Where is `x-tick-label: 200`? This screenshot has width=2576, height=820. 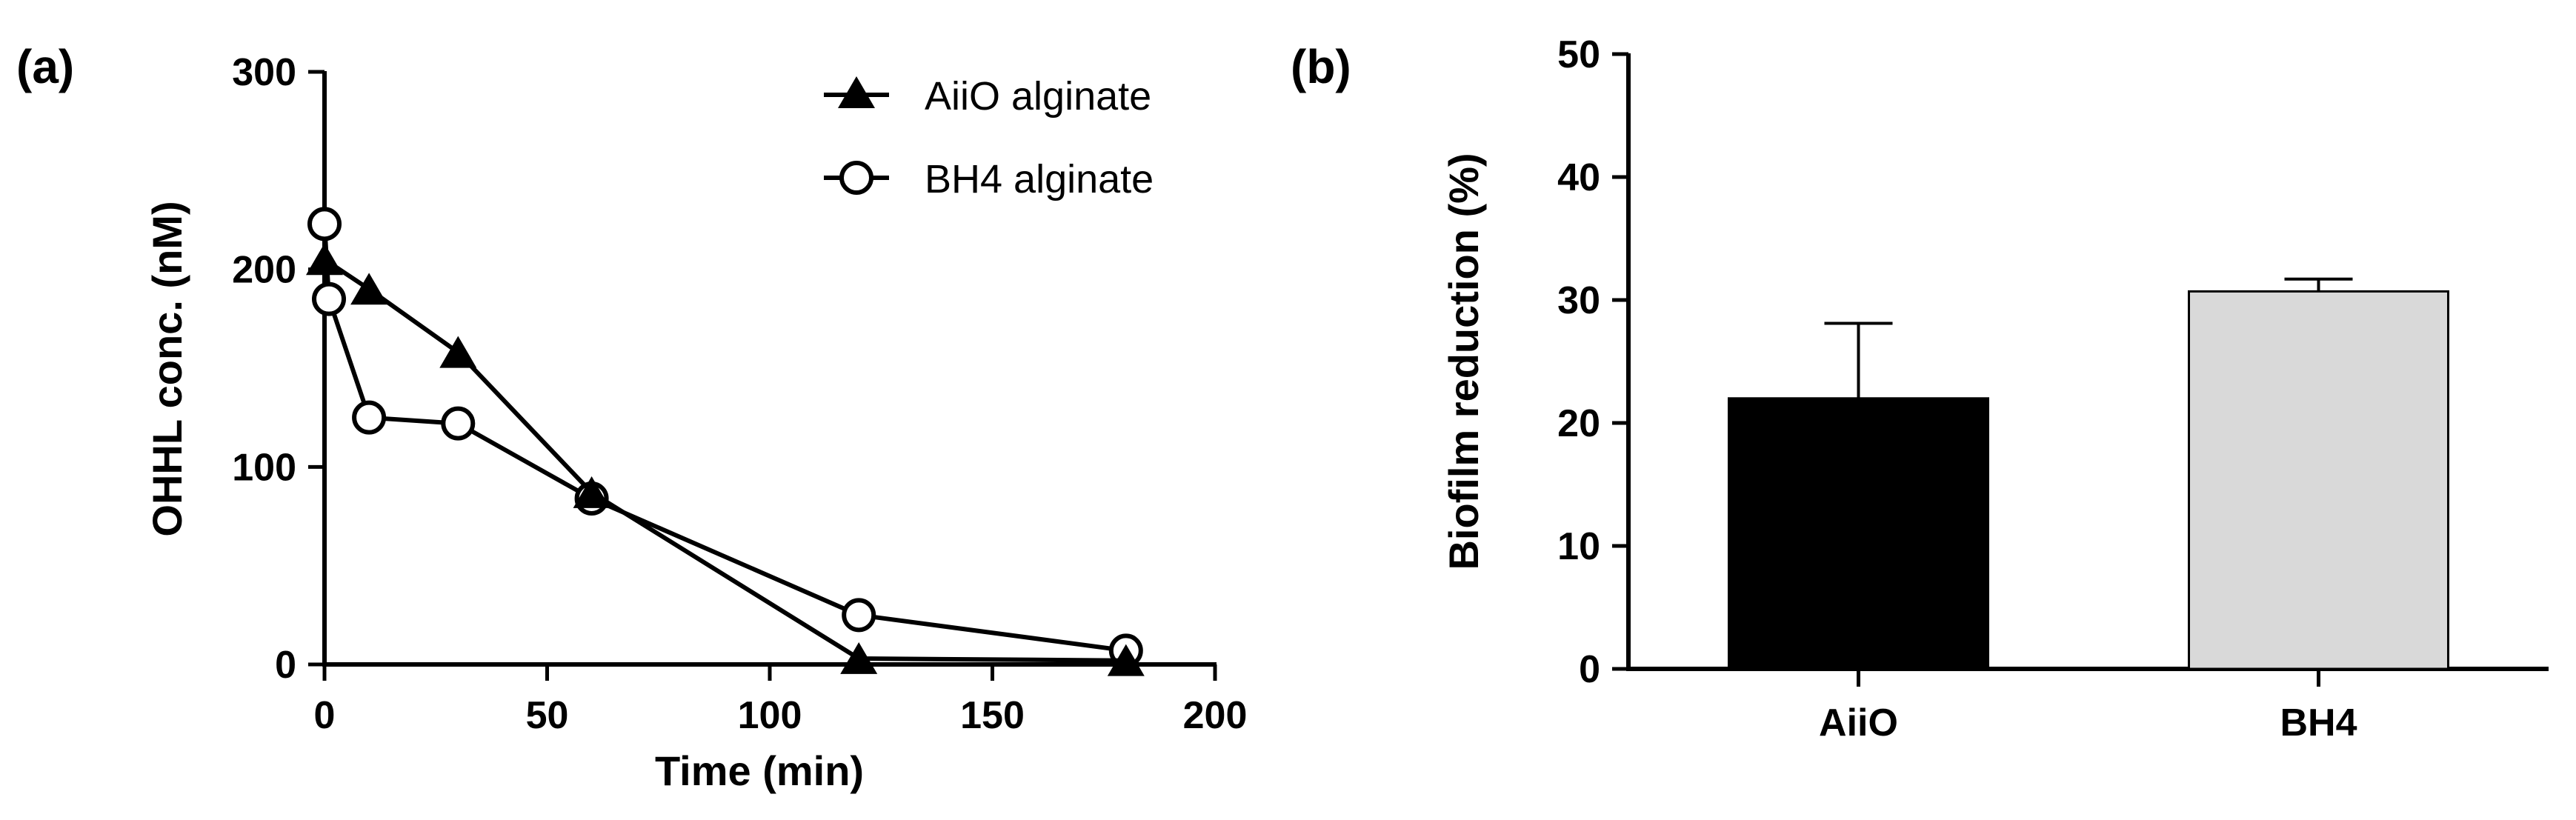 x-tick-label: 200 is located at coordinates (1215, 715).